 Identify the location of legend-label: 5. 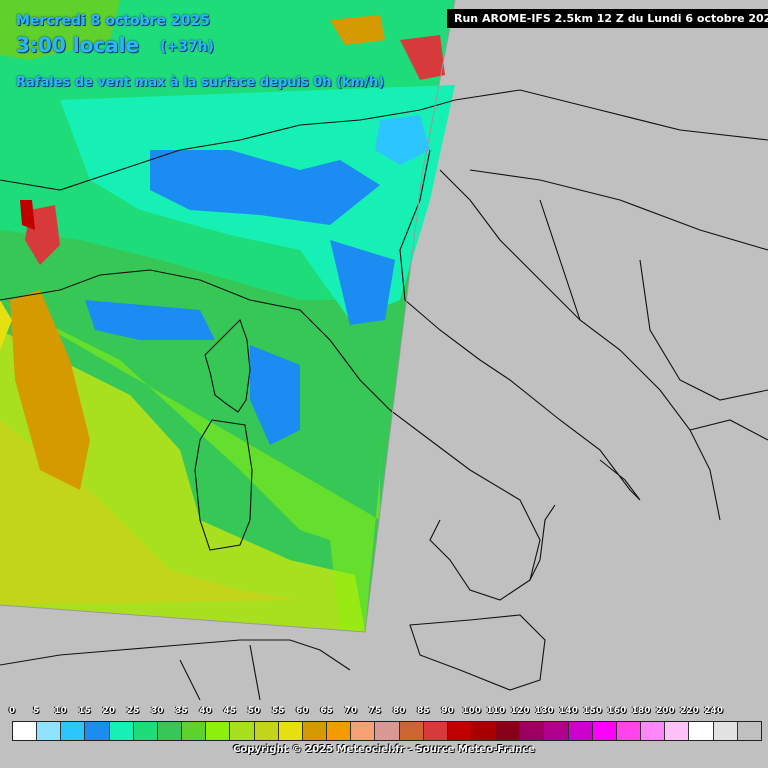
(36, 711).